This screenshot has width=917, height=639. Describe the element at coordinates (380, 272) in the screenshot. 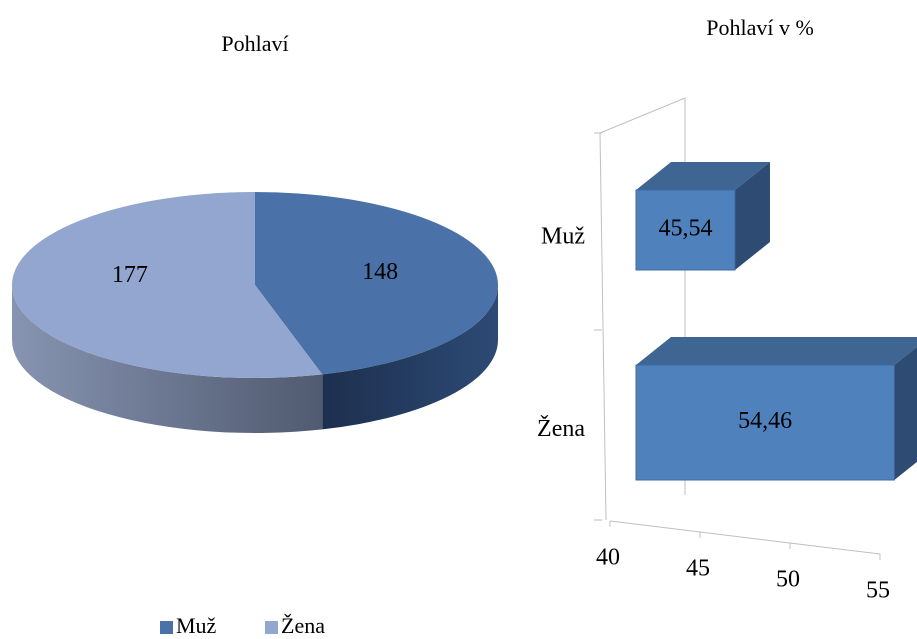

I see `data-label: 148` at that location.